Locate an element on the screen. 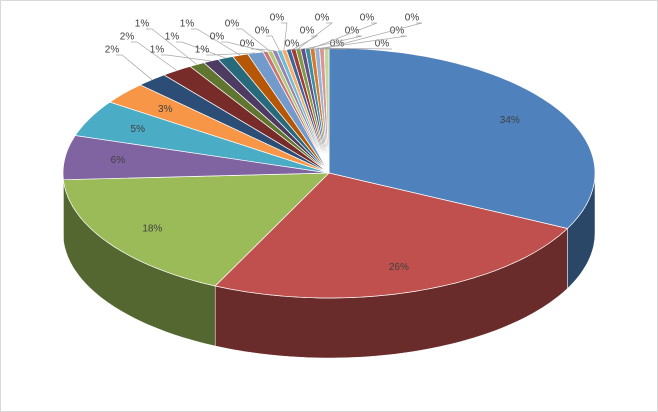  data-label: 3% is located at coordinates (165, 109).